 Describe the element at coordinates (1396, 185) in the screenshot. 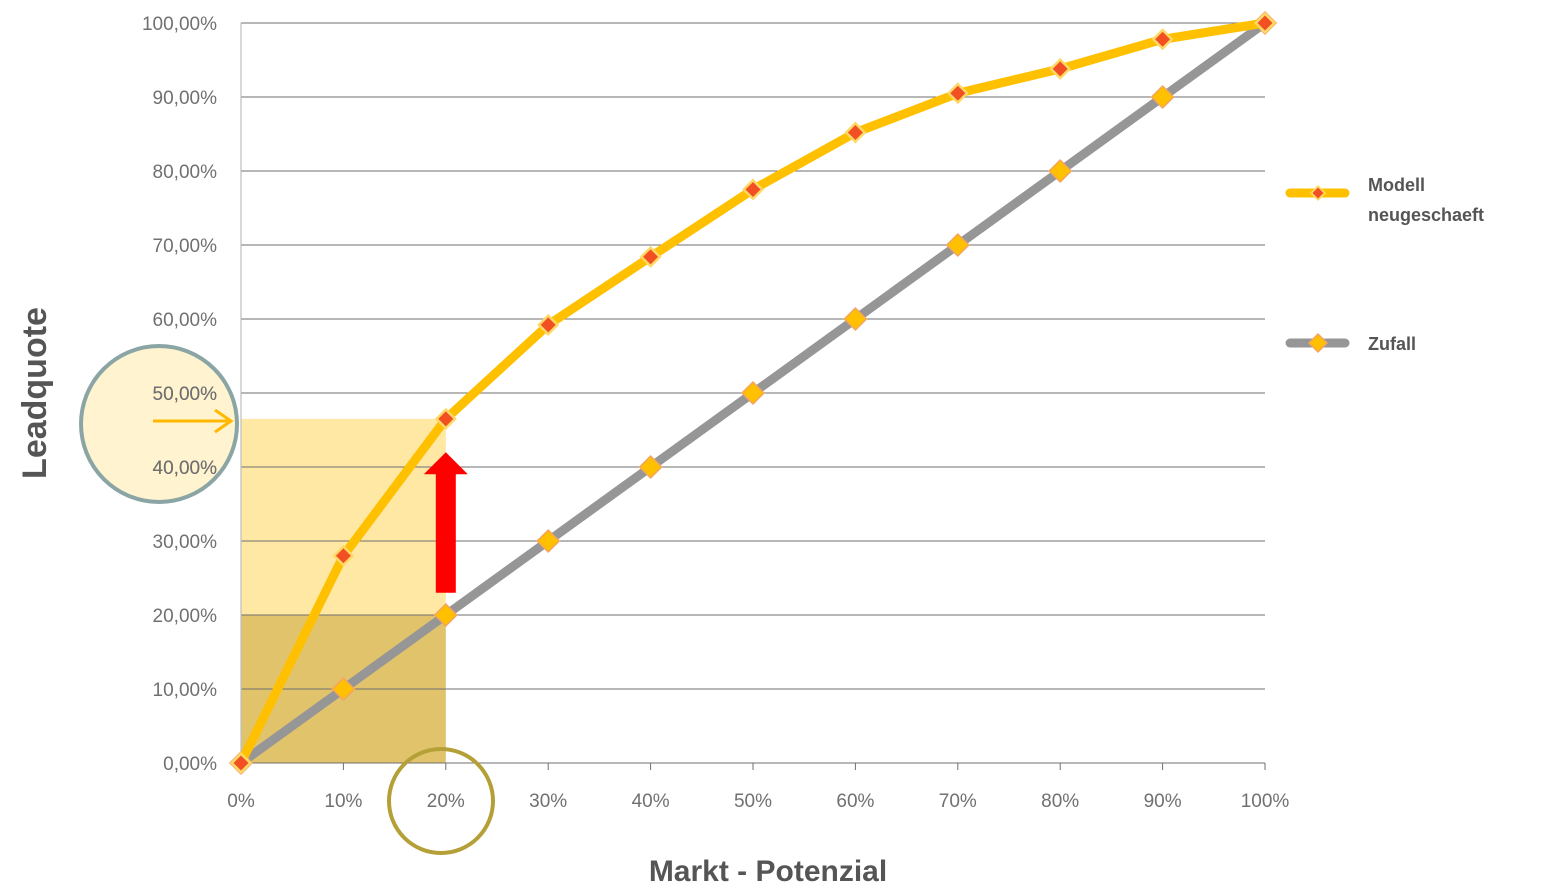

I see `legend-label: Modell` at that location.